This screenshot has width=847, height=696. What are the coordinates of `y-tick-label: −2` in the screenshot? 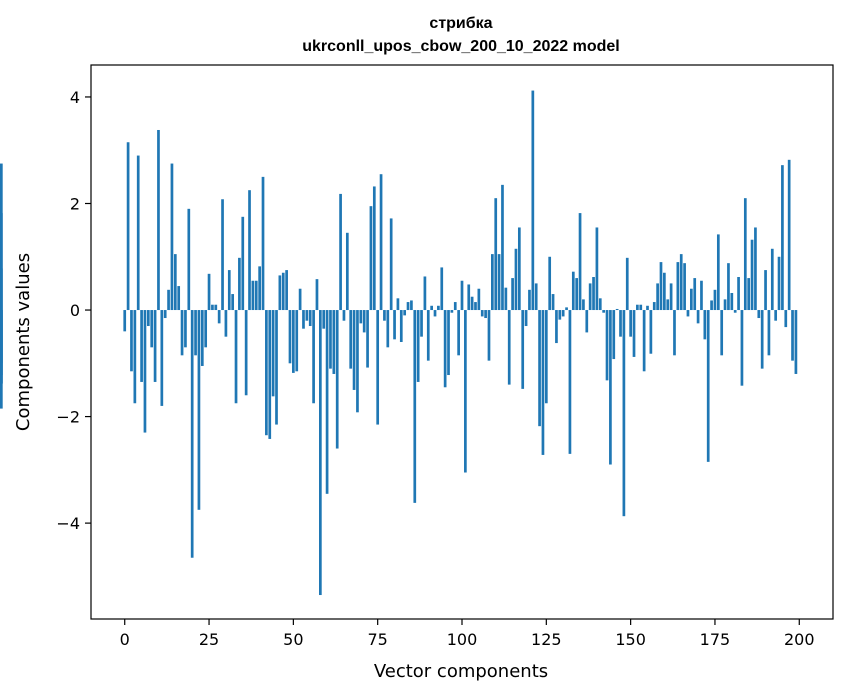 It's located at (68, 417).